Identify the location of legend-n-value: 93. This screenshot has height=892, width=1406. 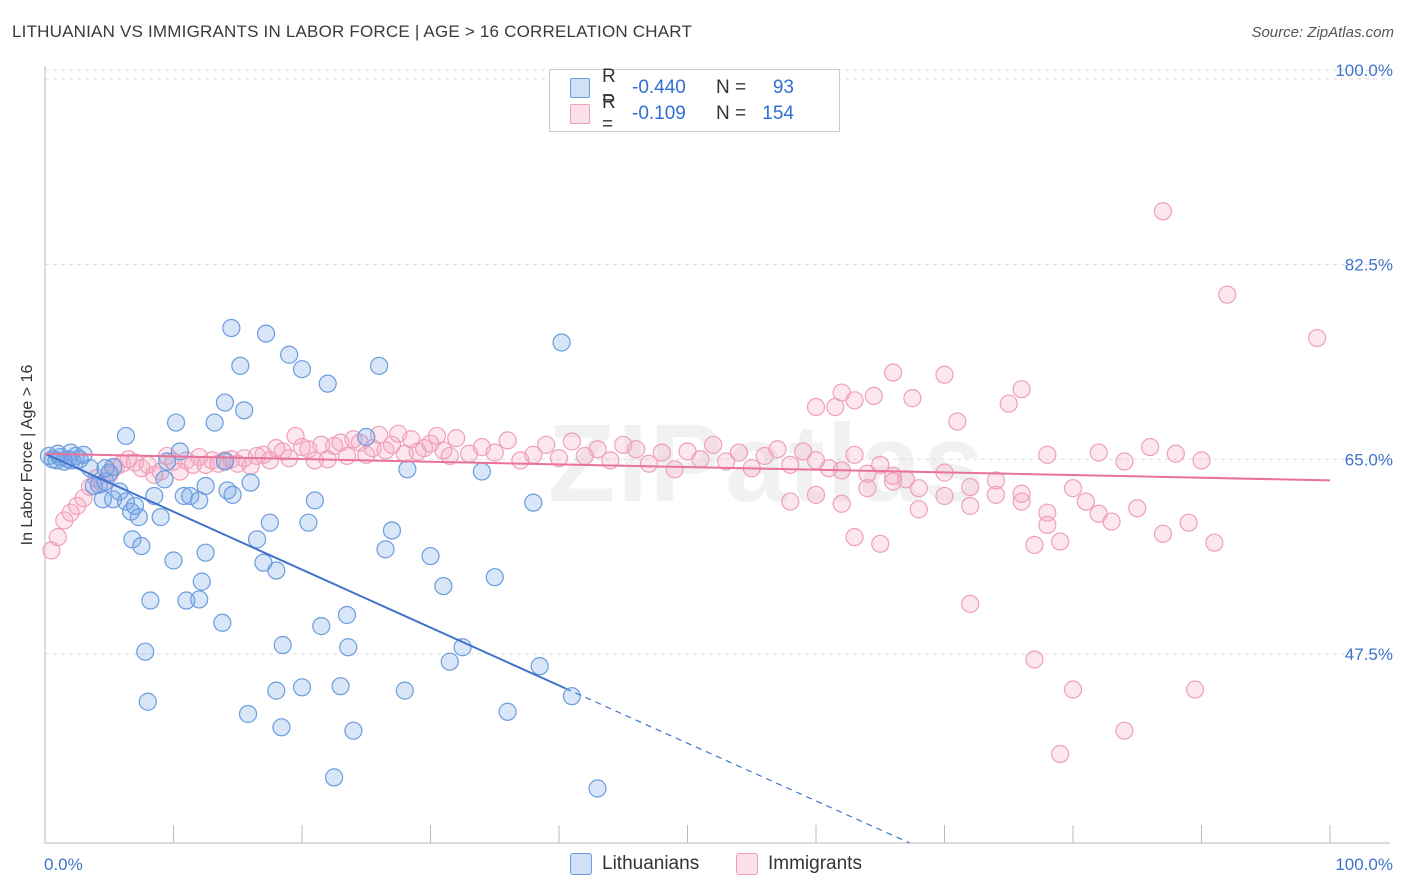
(783, 87).